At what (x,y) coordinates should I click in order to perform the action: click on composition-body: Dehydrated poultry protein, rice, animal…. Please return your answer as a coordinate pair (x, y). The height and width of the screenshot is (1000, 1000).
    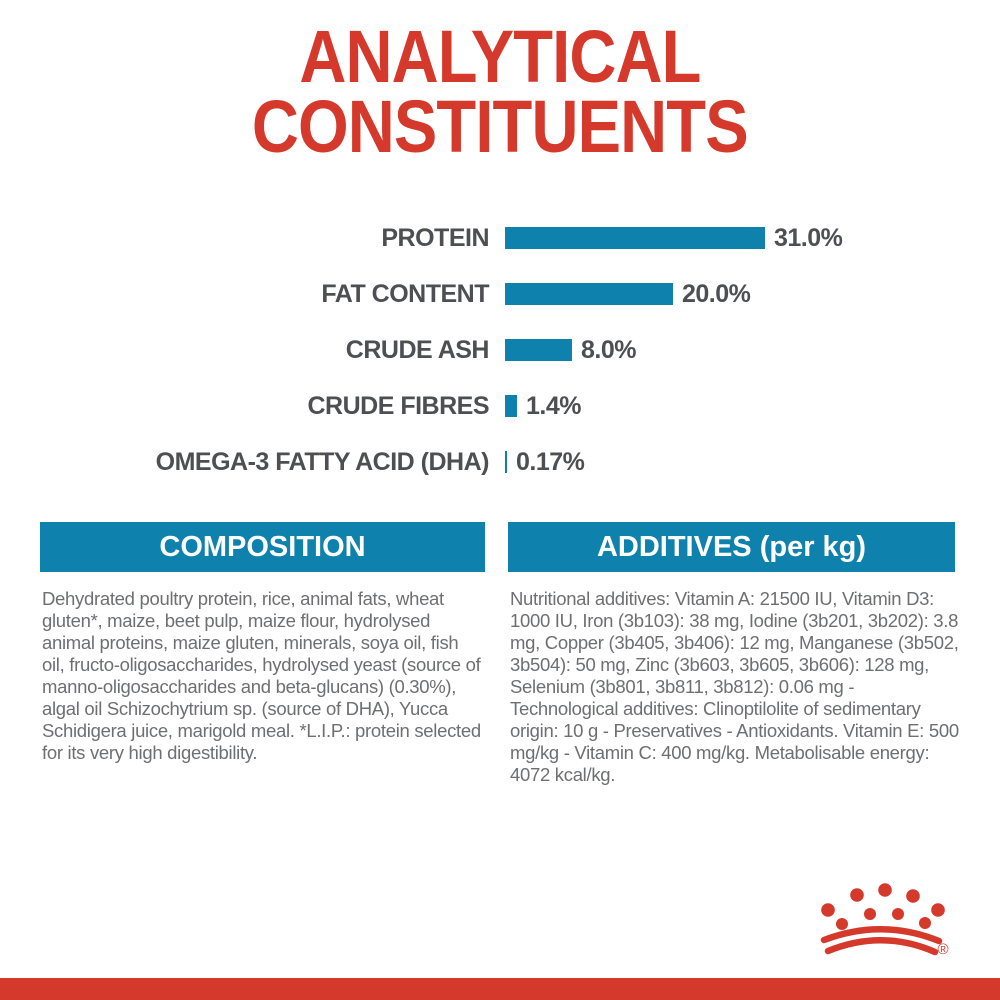
    Looking at the image, I should click on (261, 675).